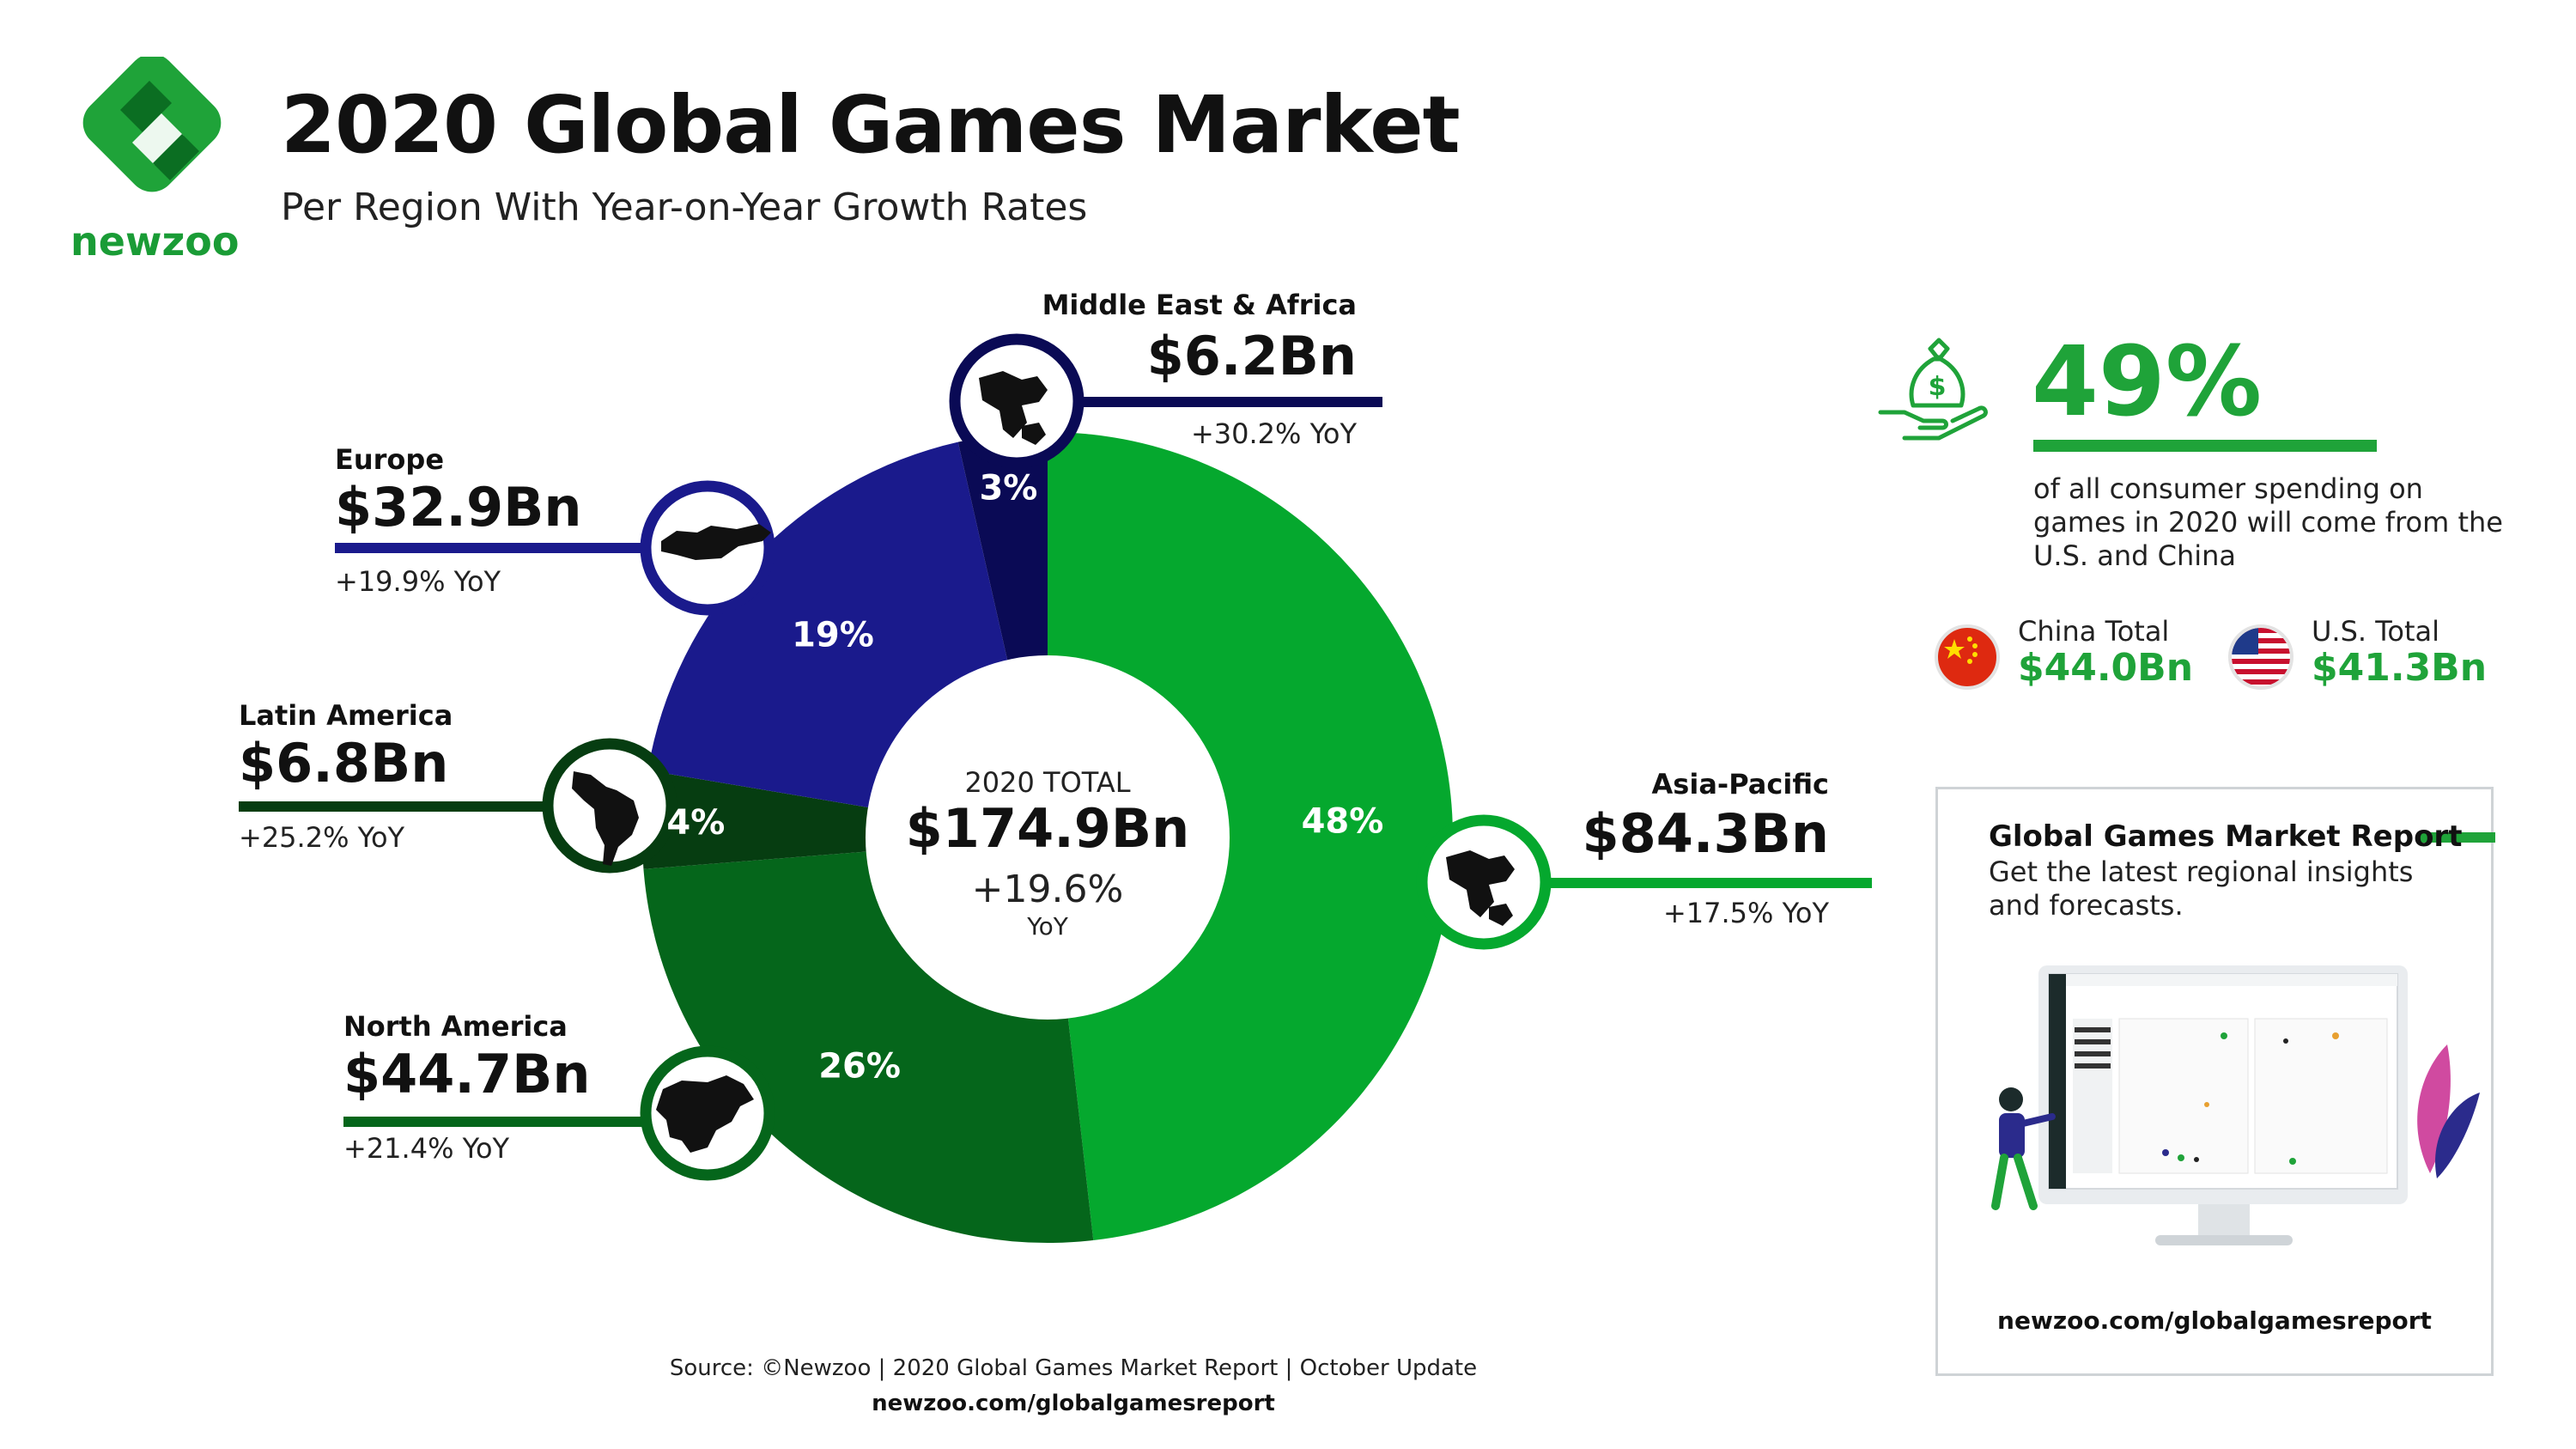  Describe the element at coordinates (155, 241) in the screenshot. I see `logo-text: newzoo` at that location.